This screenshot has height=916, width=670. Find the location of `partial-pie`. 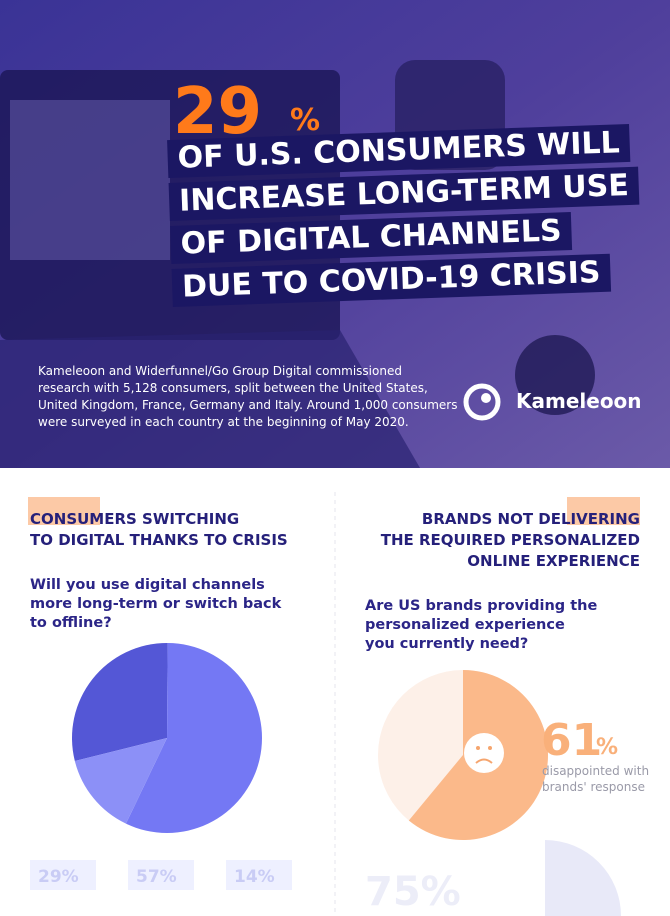

partial-pie is located at coordinates (583, 878).